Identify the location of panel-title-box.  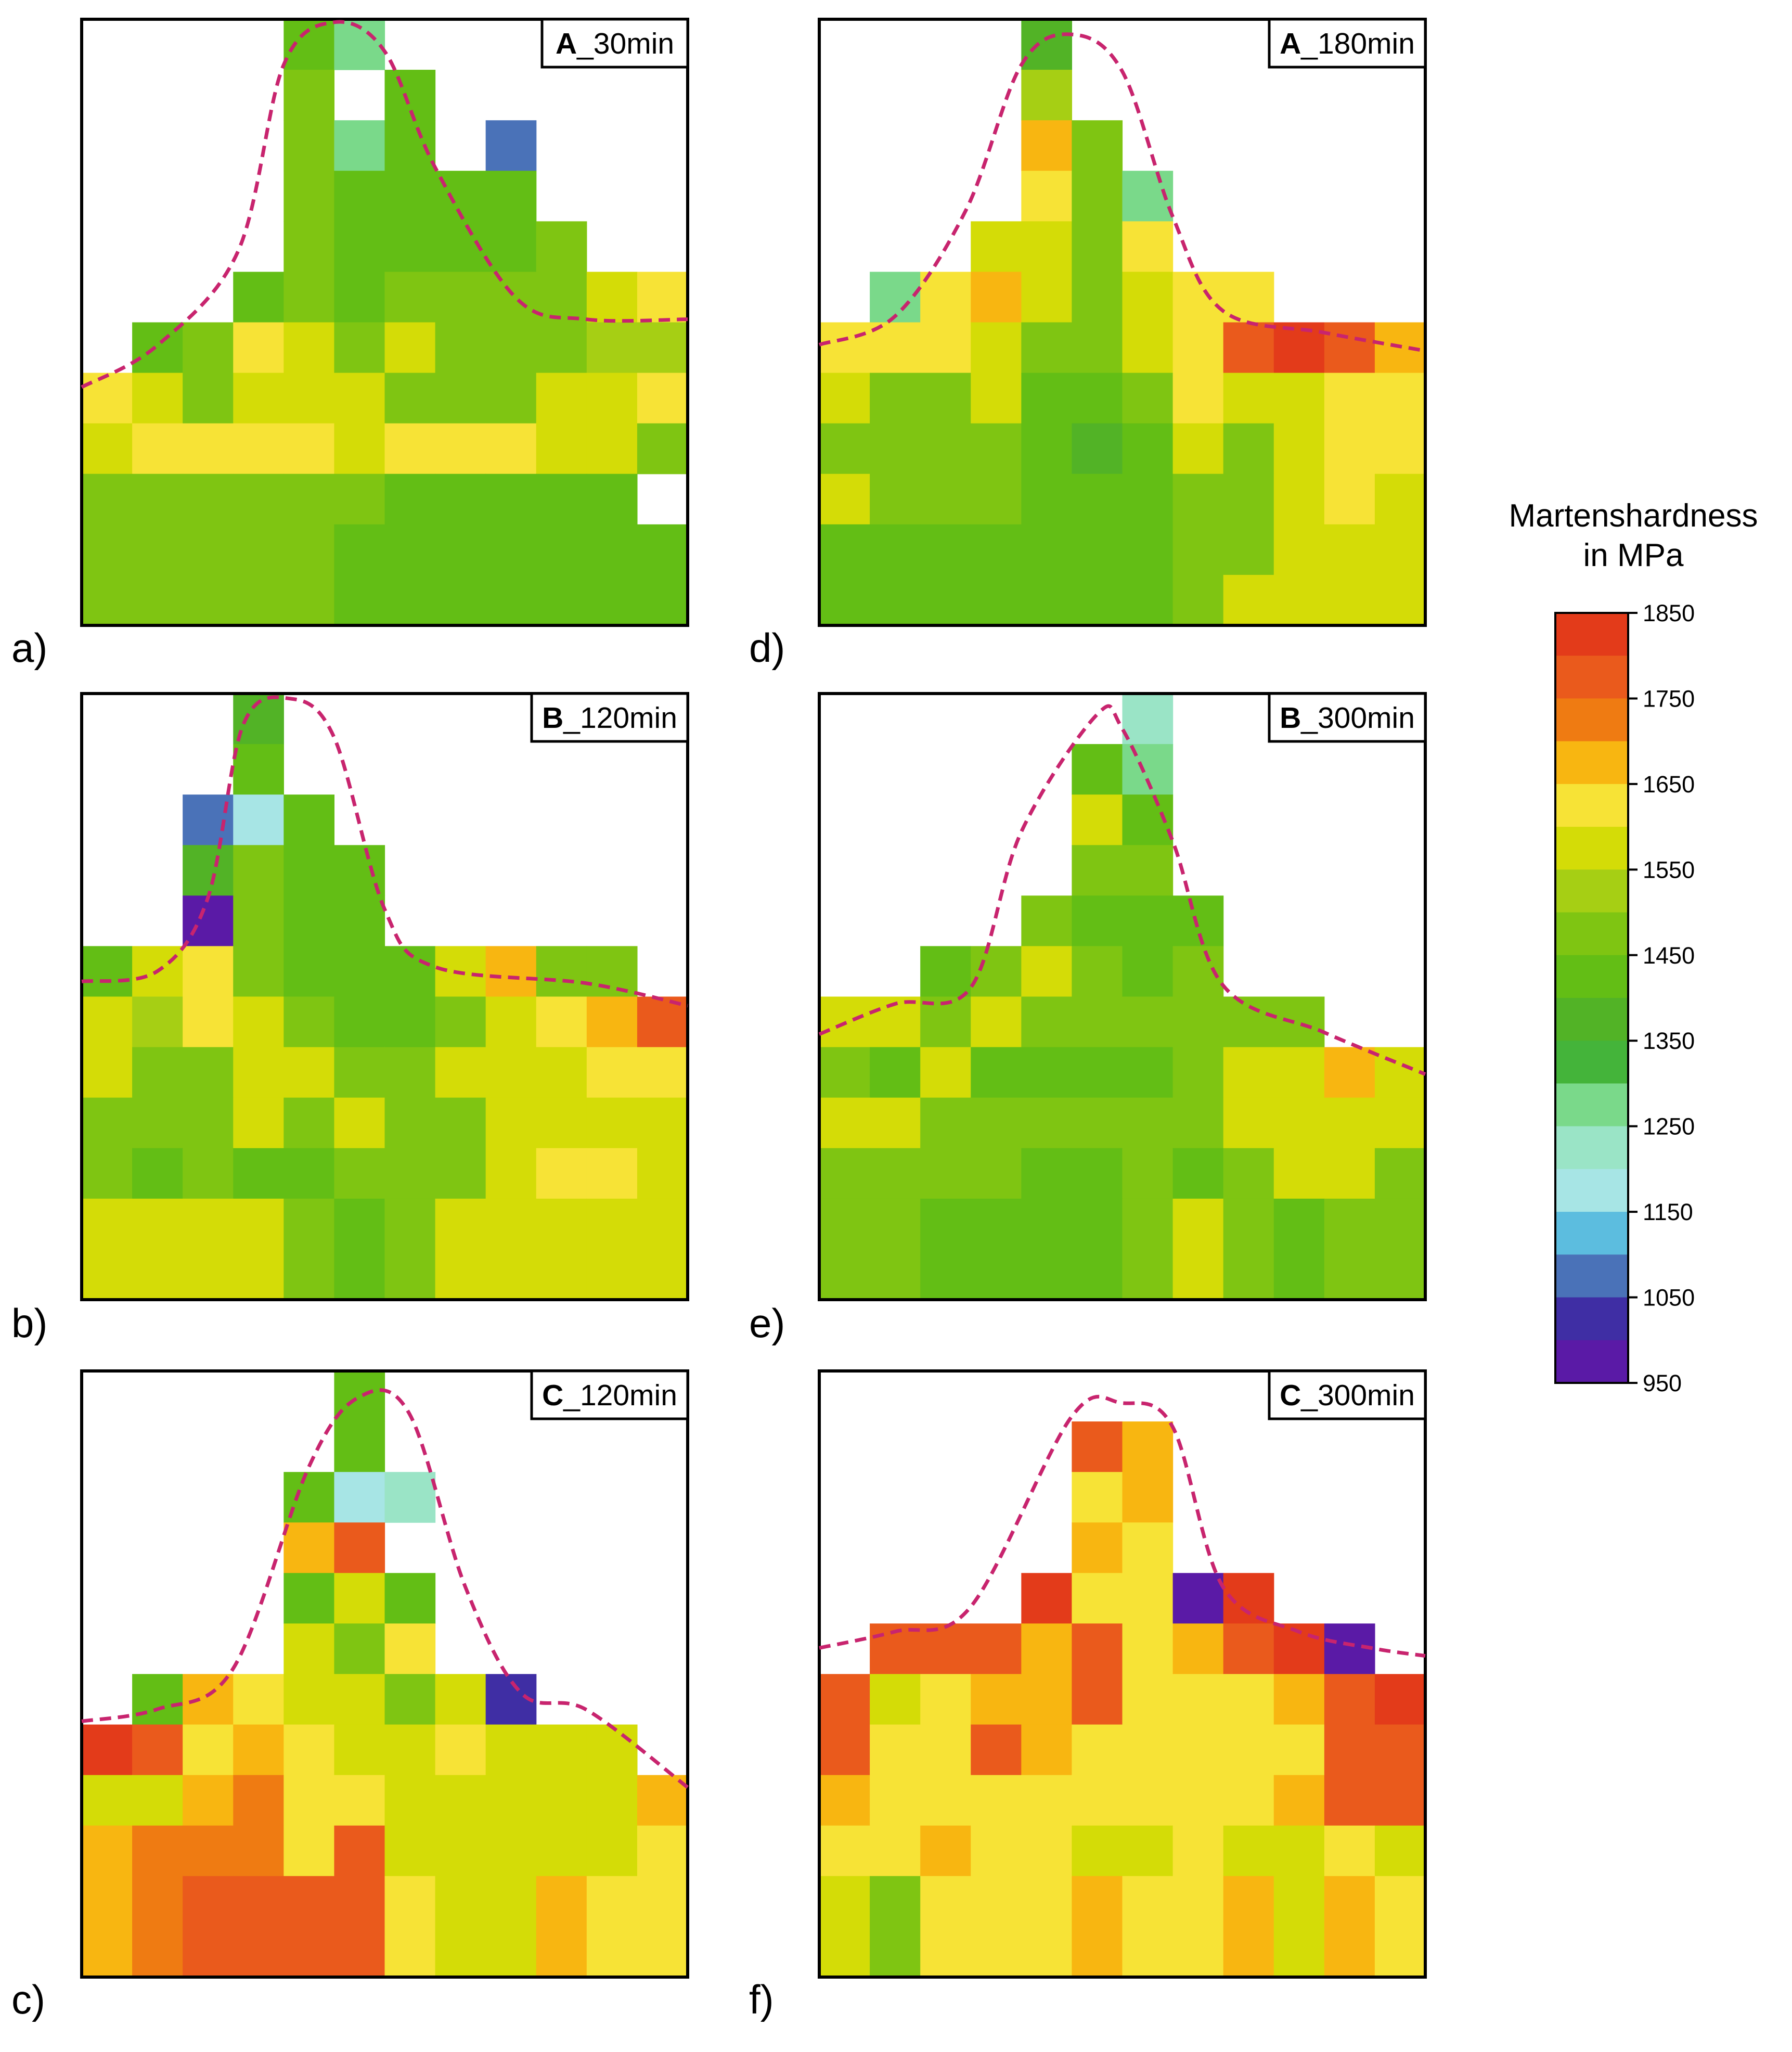
(1347, 44).